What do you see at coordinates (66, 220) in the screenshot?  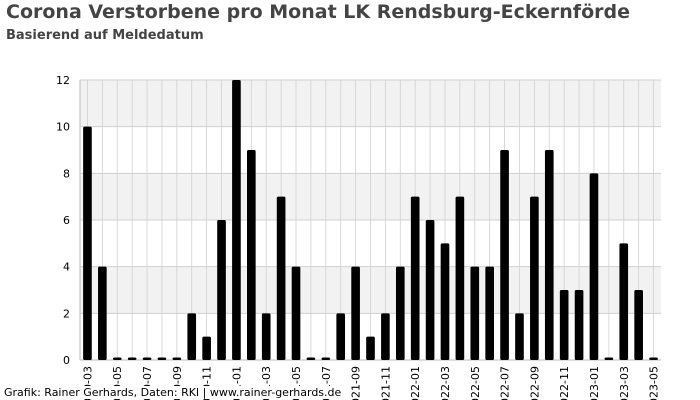 I see `y-tick-label: 6` at bounding box center [66, 220].